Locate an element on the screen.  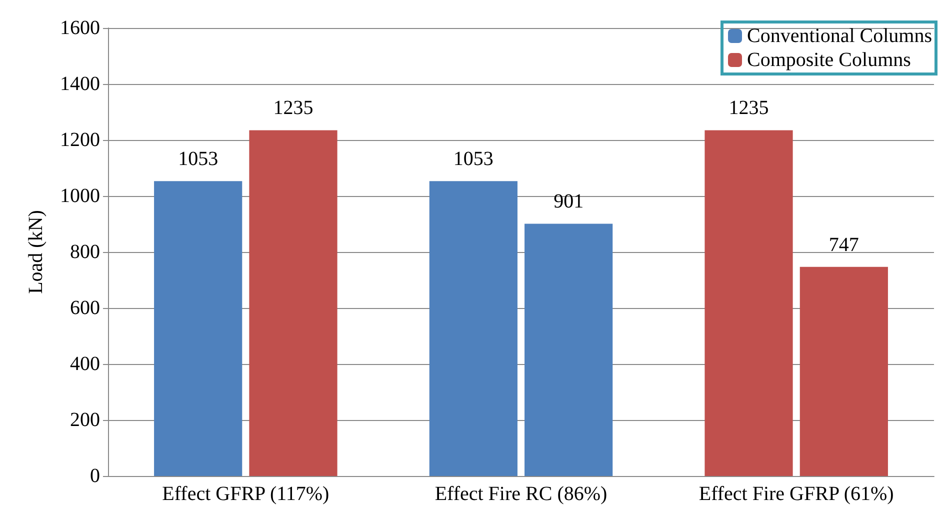
data-label: 901 is located at coordinates (569, 201).